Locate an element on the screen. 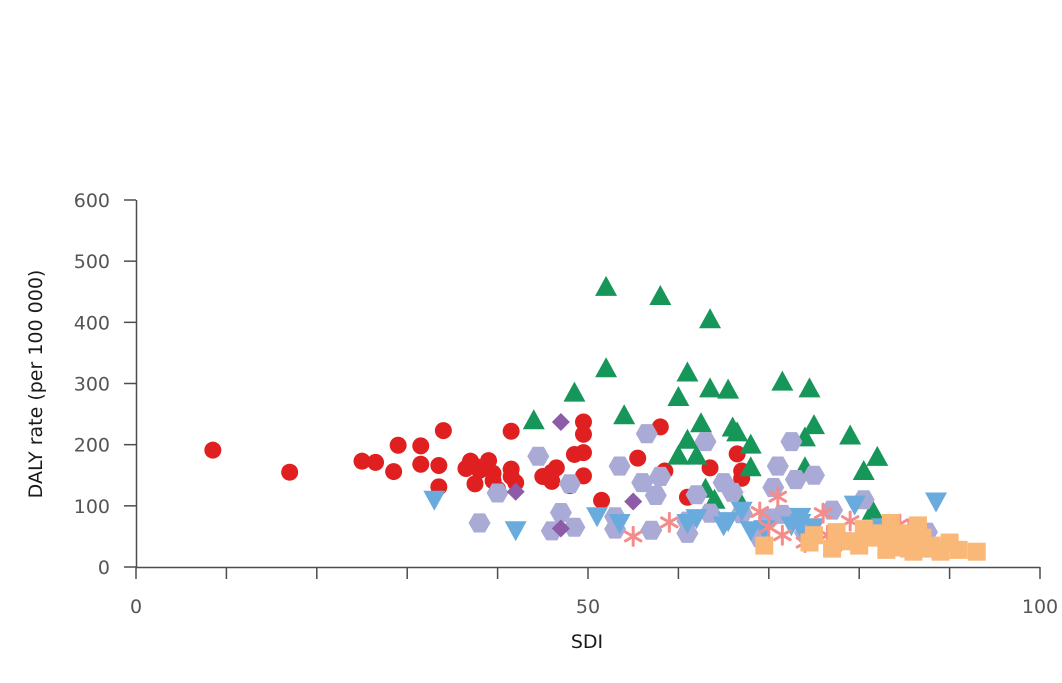 The width and height of the screenshot is (1062, 683). y-tick-label: 600 is located at coordinates (92, 201).